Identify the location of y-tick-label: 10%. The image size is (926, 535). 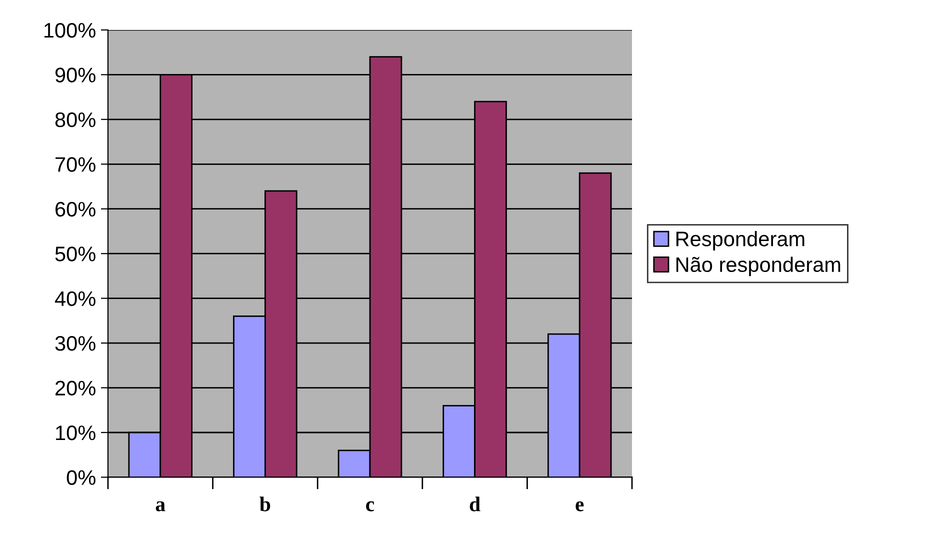
(76, 432).